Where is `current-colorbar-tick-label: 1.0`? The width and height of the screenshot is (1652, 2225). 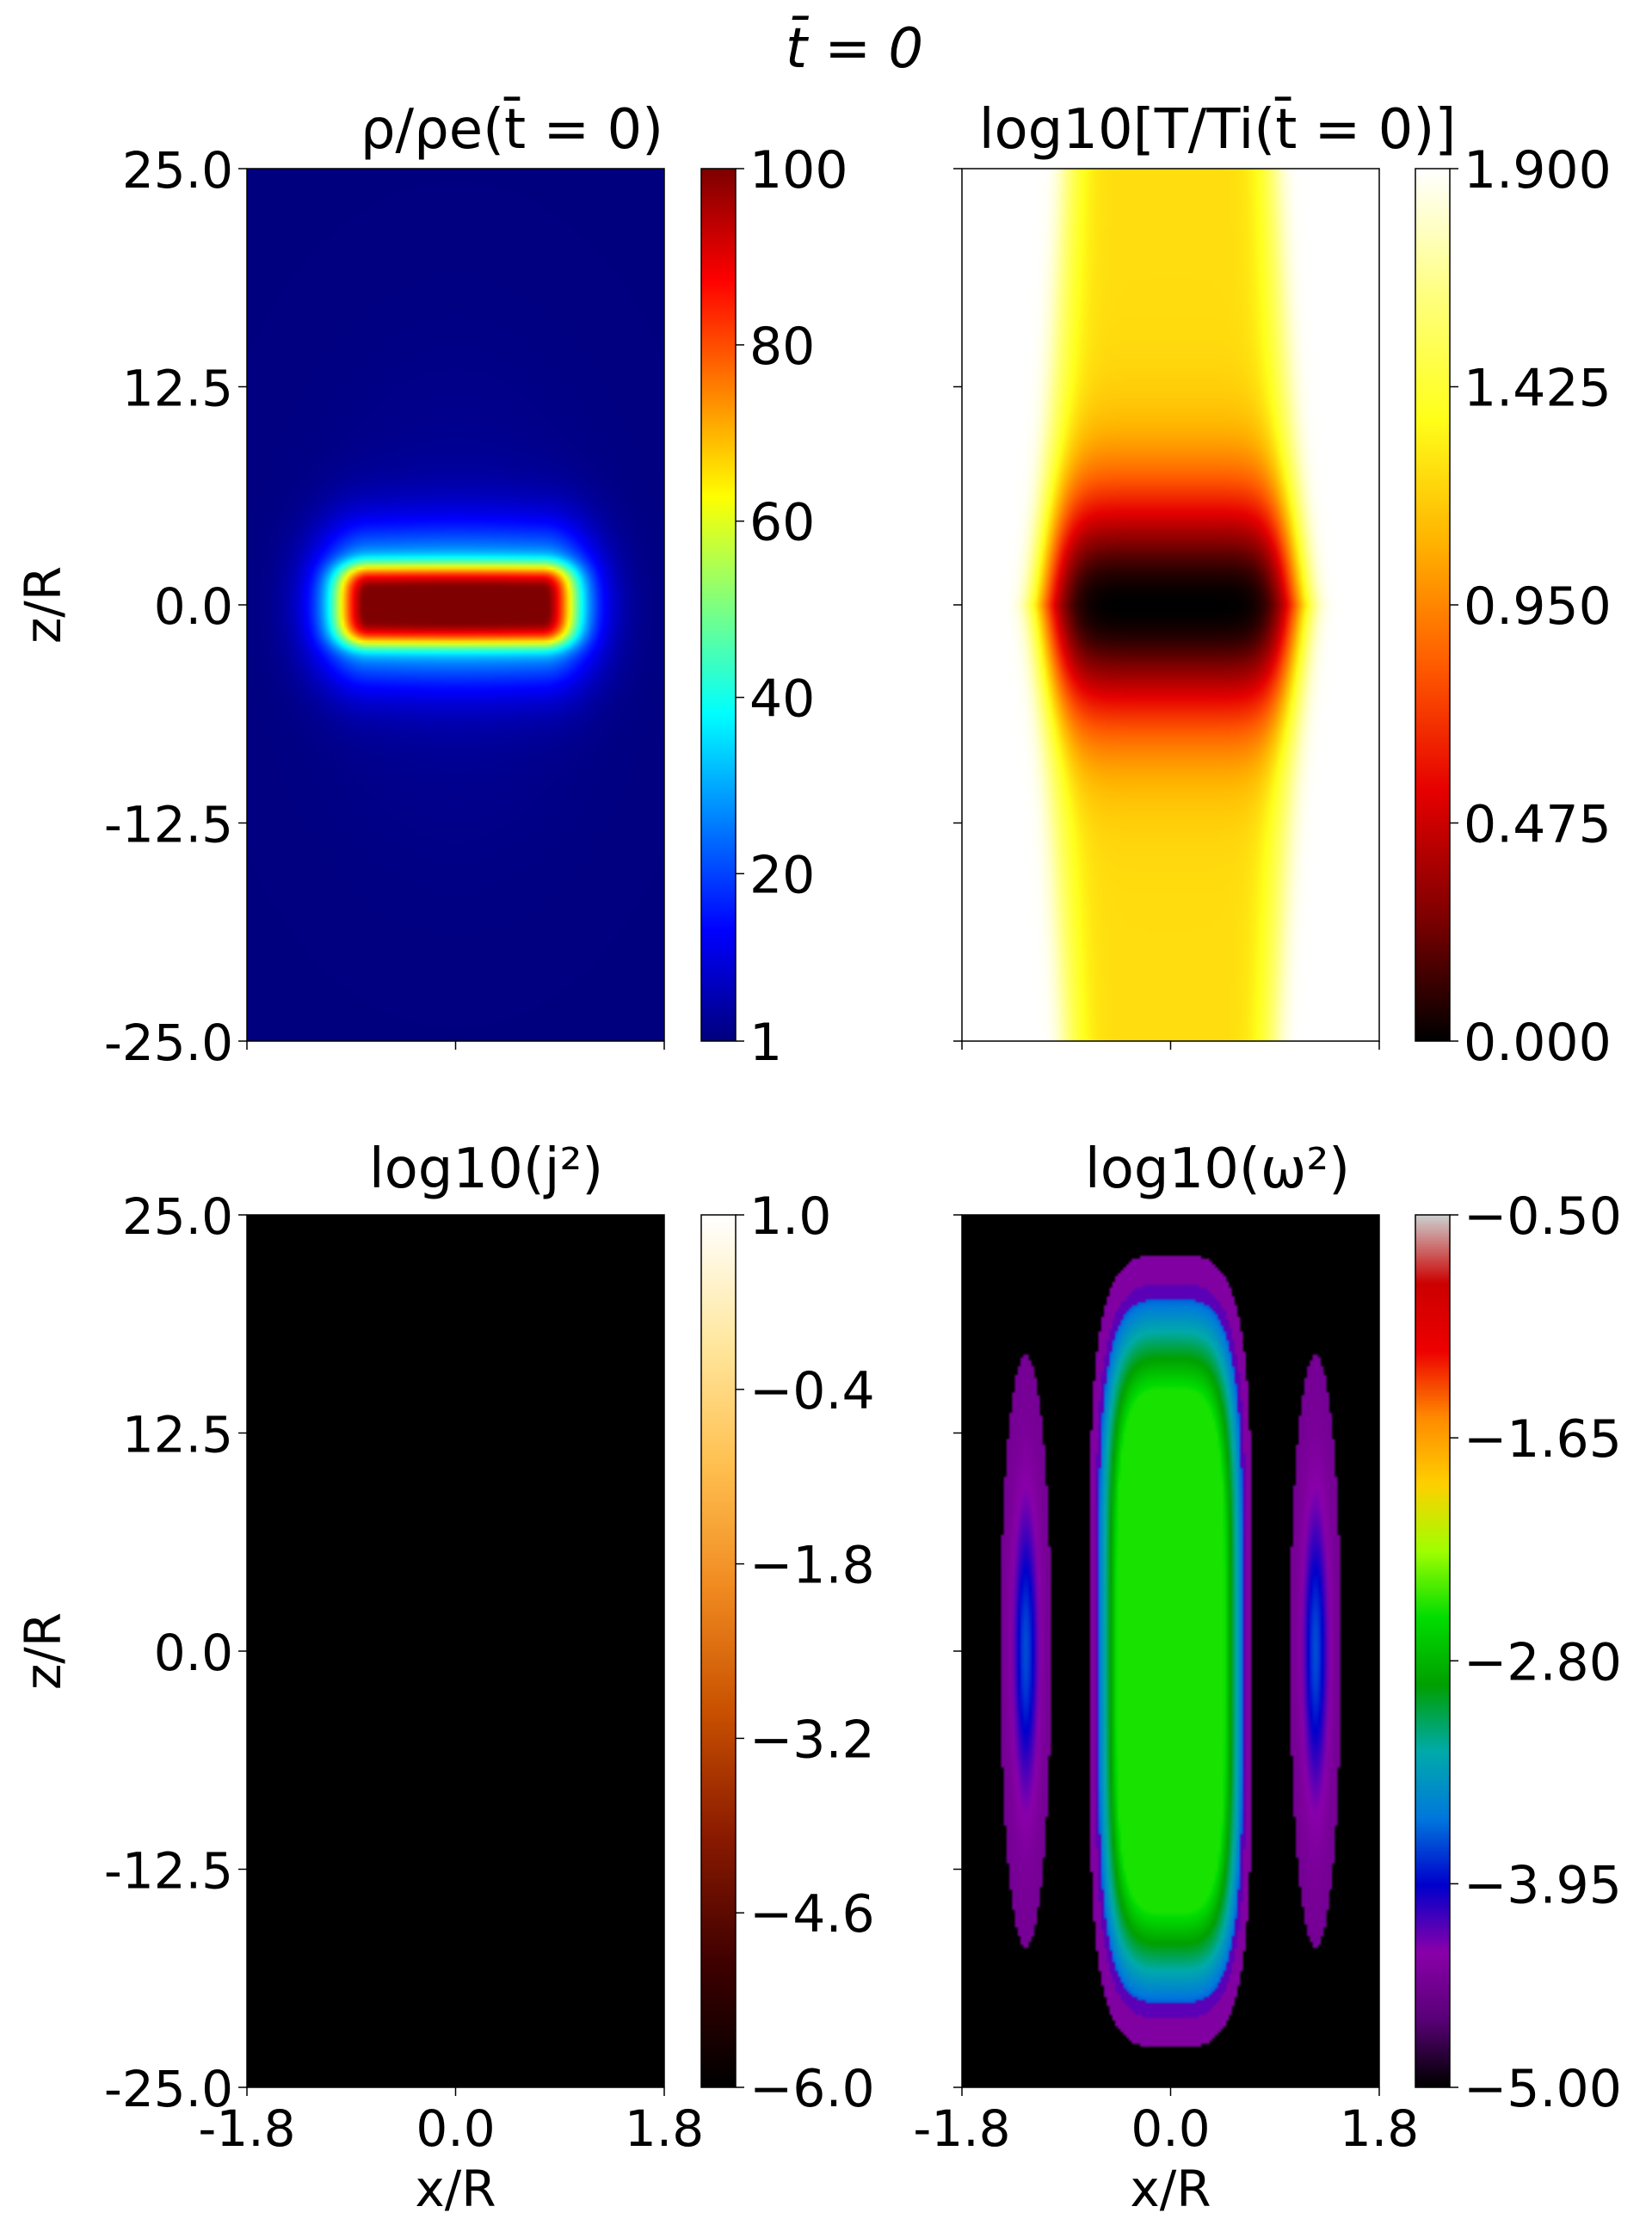 current-colorbar-tick-label: 1.0 is located at coordinates (790, 1217).